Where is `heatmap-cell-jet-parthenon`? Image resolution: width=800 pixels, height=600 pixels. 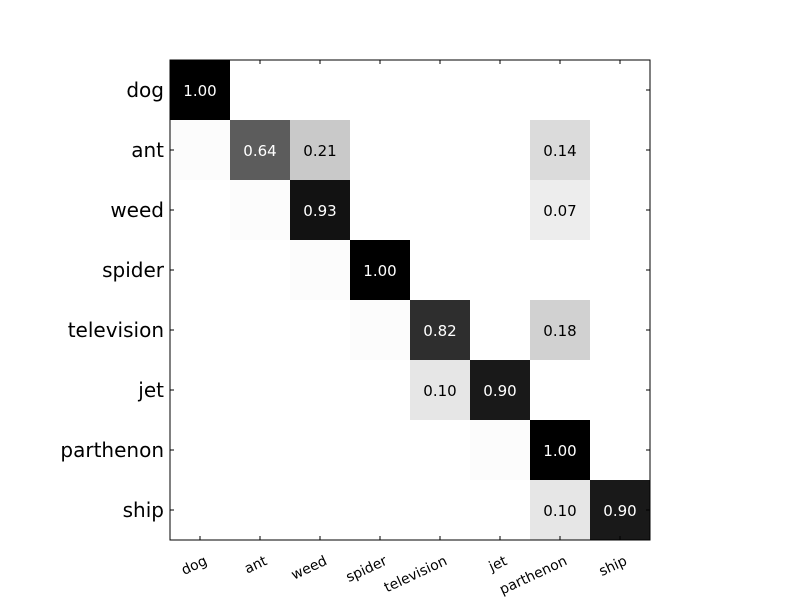
heatmap-cell-jet-parthenon is located at coordinates (560, 390).